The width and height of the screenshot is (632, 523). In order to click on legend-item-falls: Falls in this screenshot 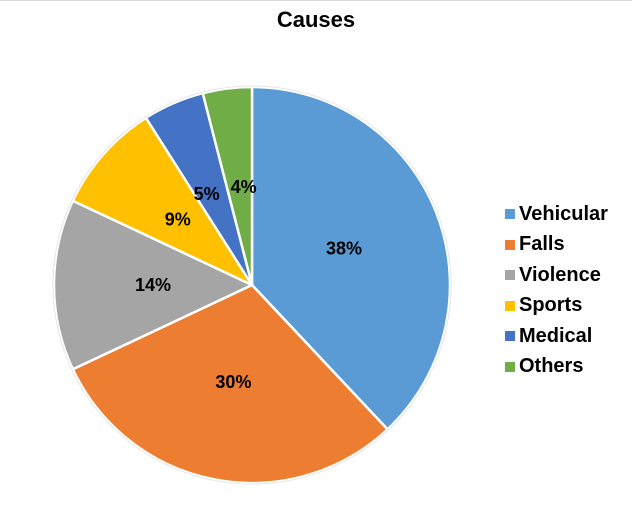, I will do `click(556, 245)`.